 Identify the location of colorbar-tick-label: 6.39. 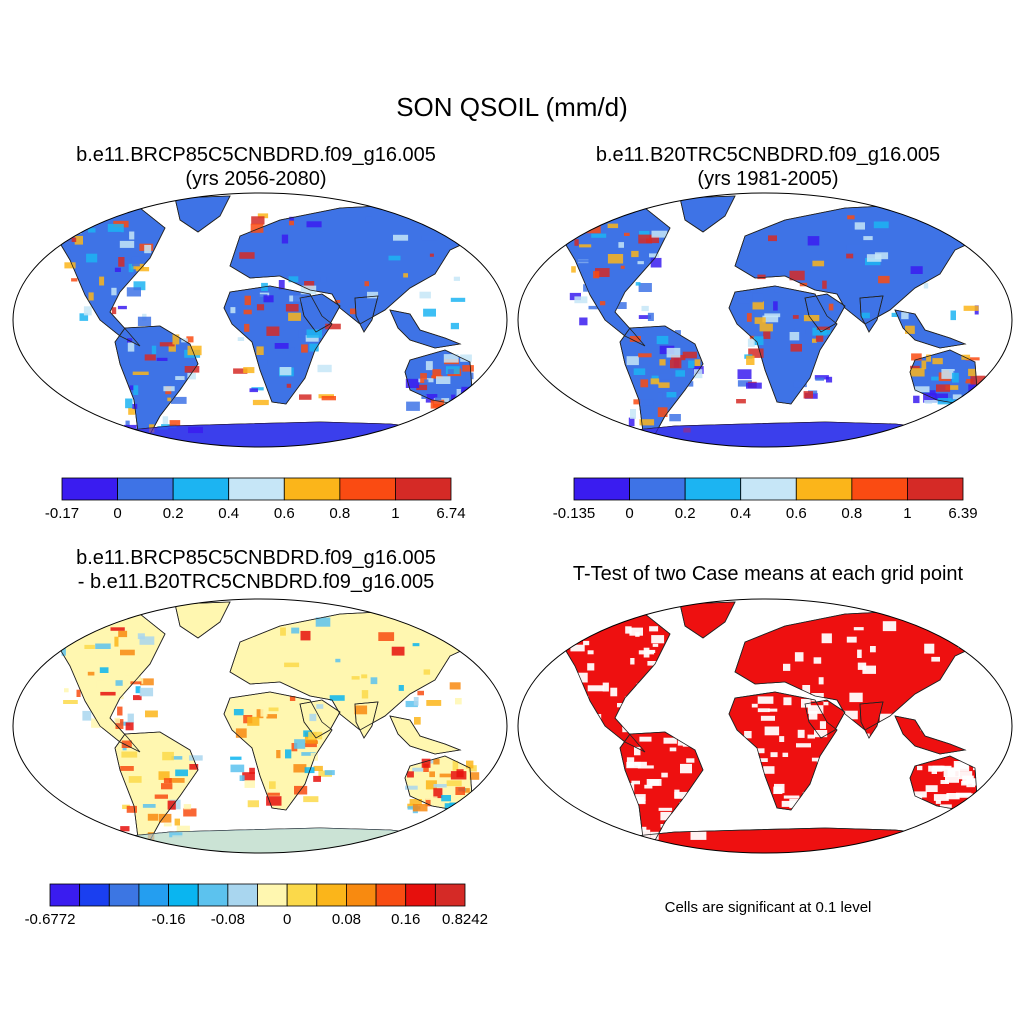
(963, 513).